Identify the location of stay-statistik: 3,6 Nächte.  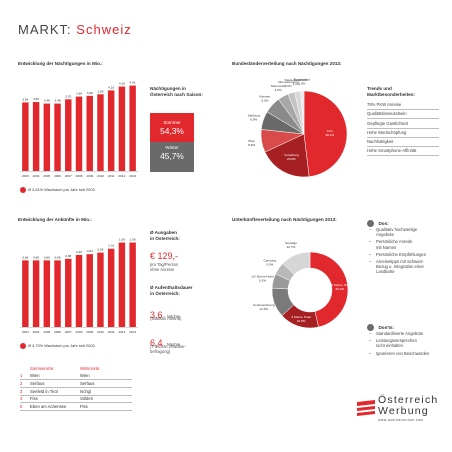
(165, 315).